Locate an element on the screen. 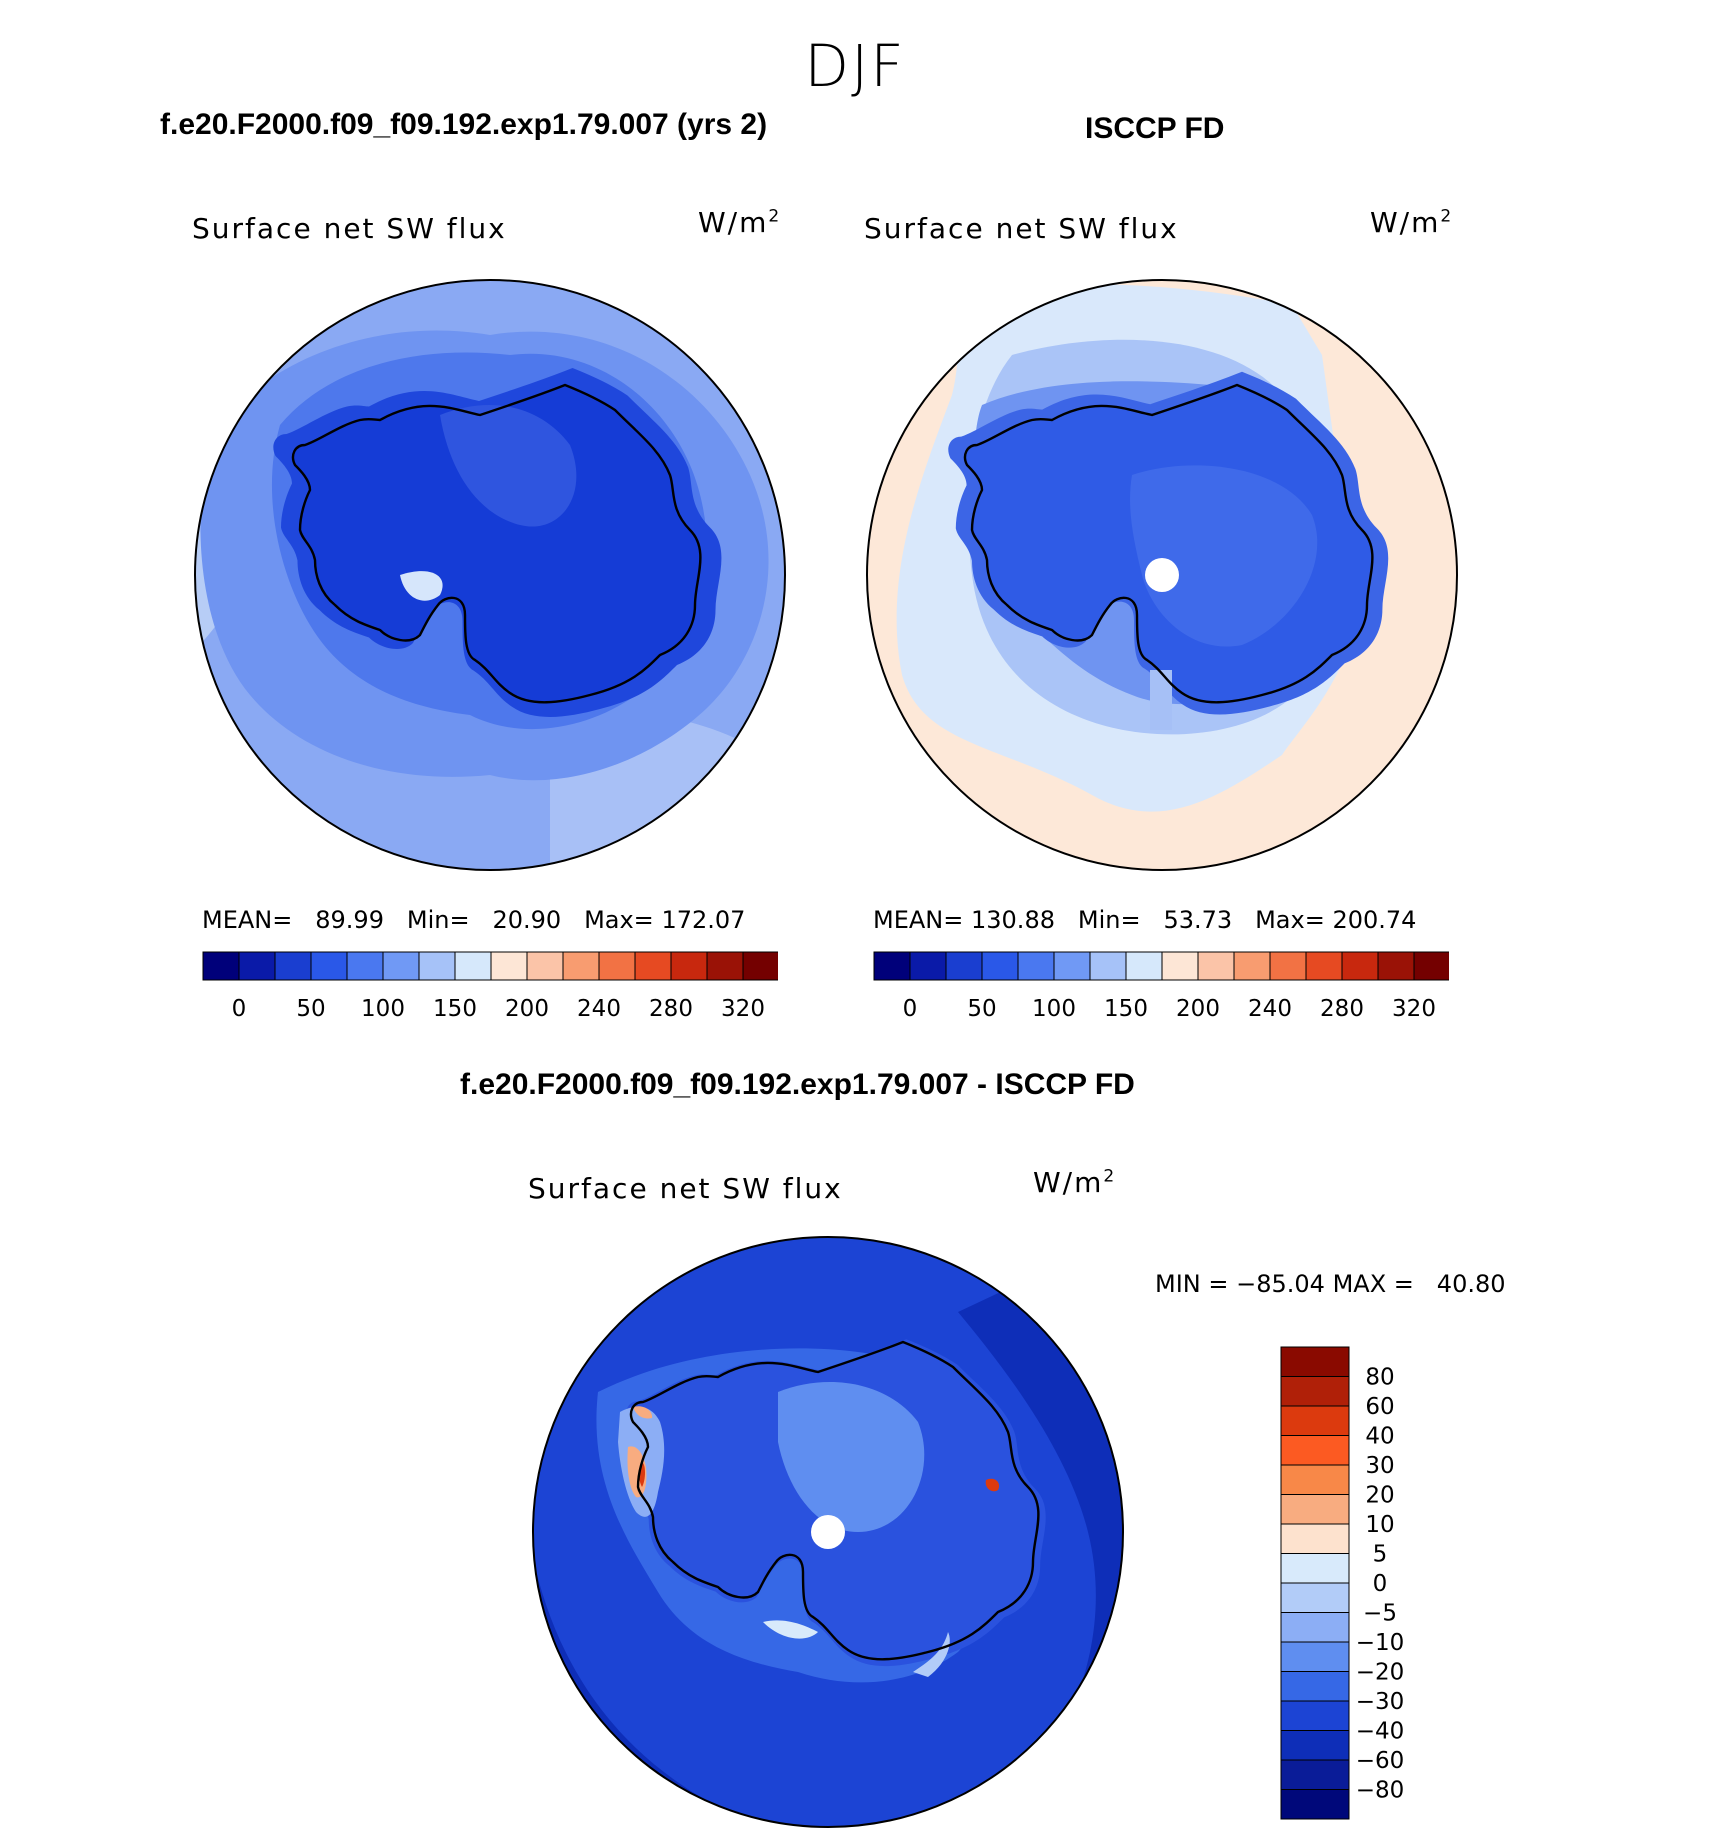  diff-colorbar-label: 80 is located at coordinates (1379, 1378).